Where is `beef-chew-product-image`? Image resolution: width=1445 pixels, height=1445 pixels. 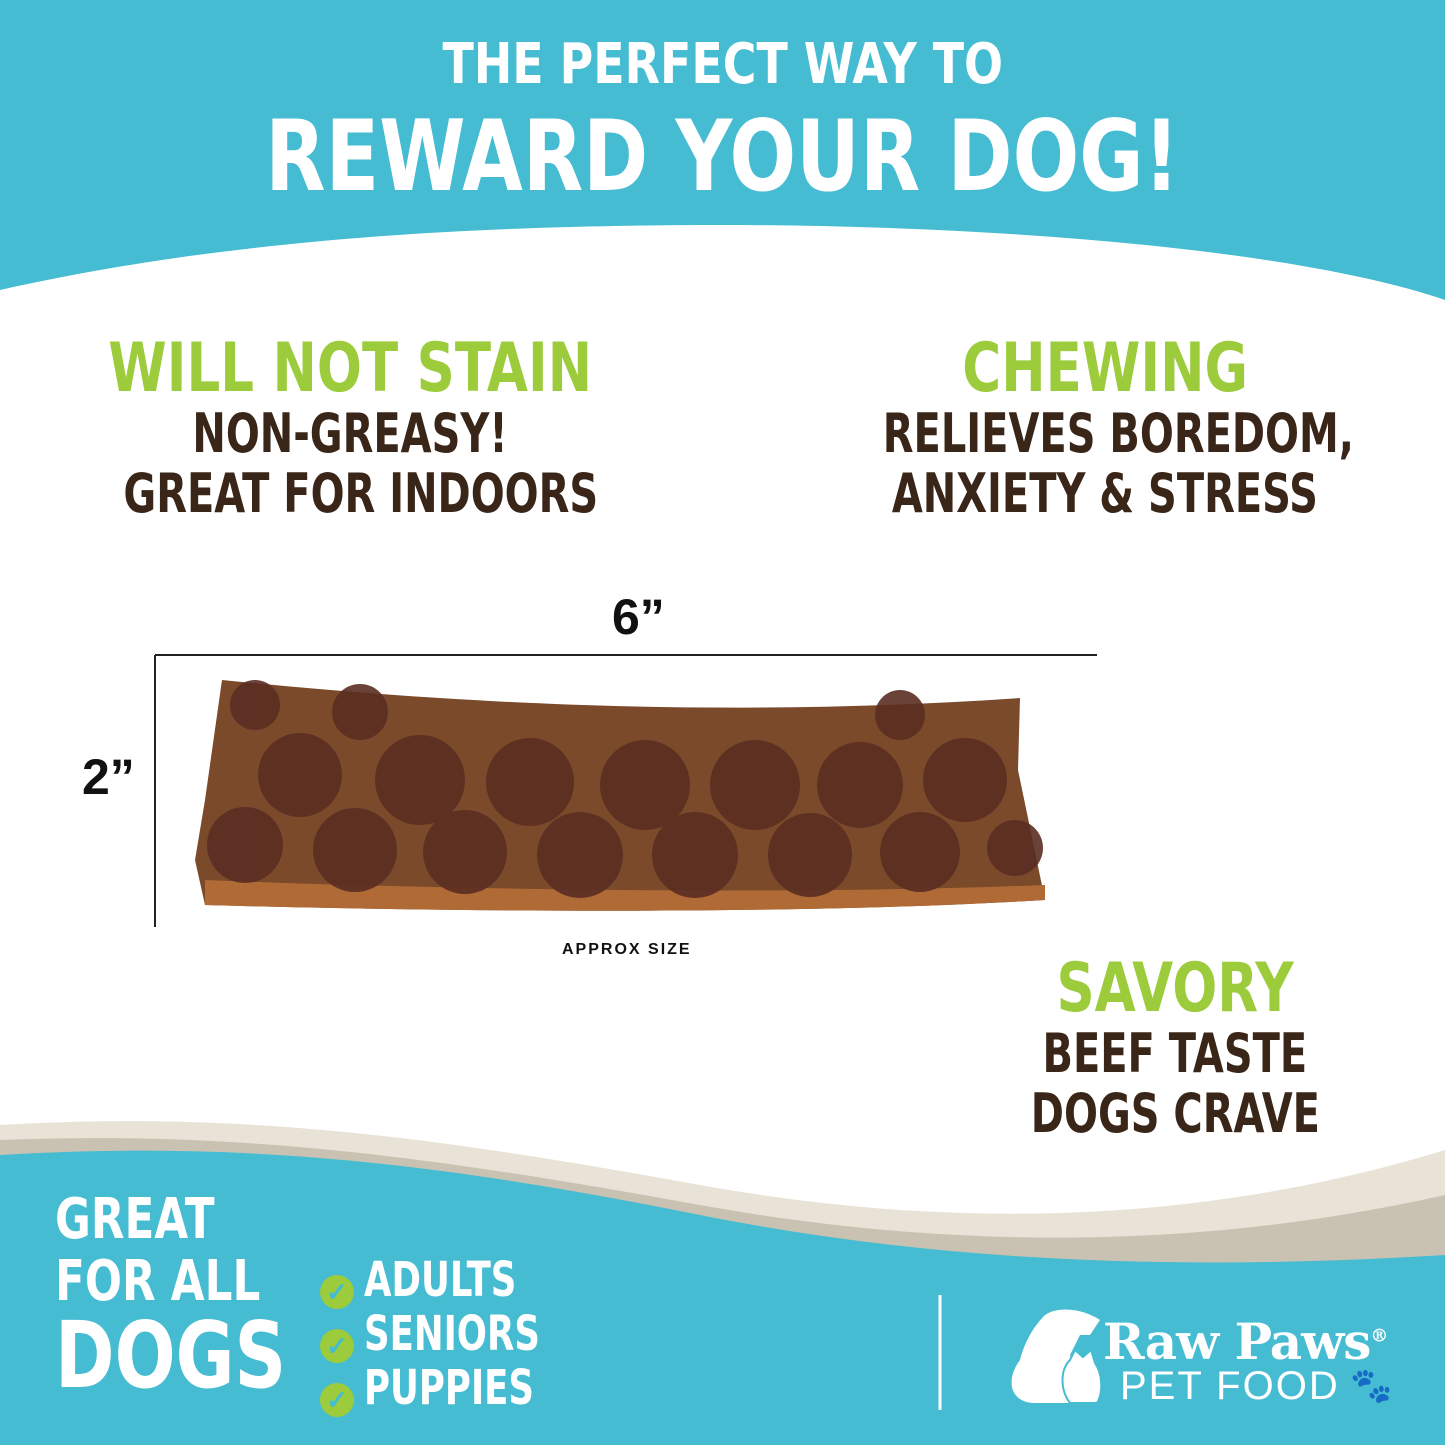 beef-chew-product-image is located at coordinates (620, 795).